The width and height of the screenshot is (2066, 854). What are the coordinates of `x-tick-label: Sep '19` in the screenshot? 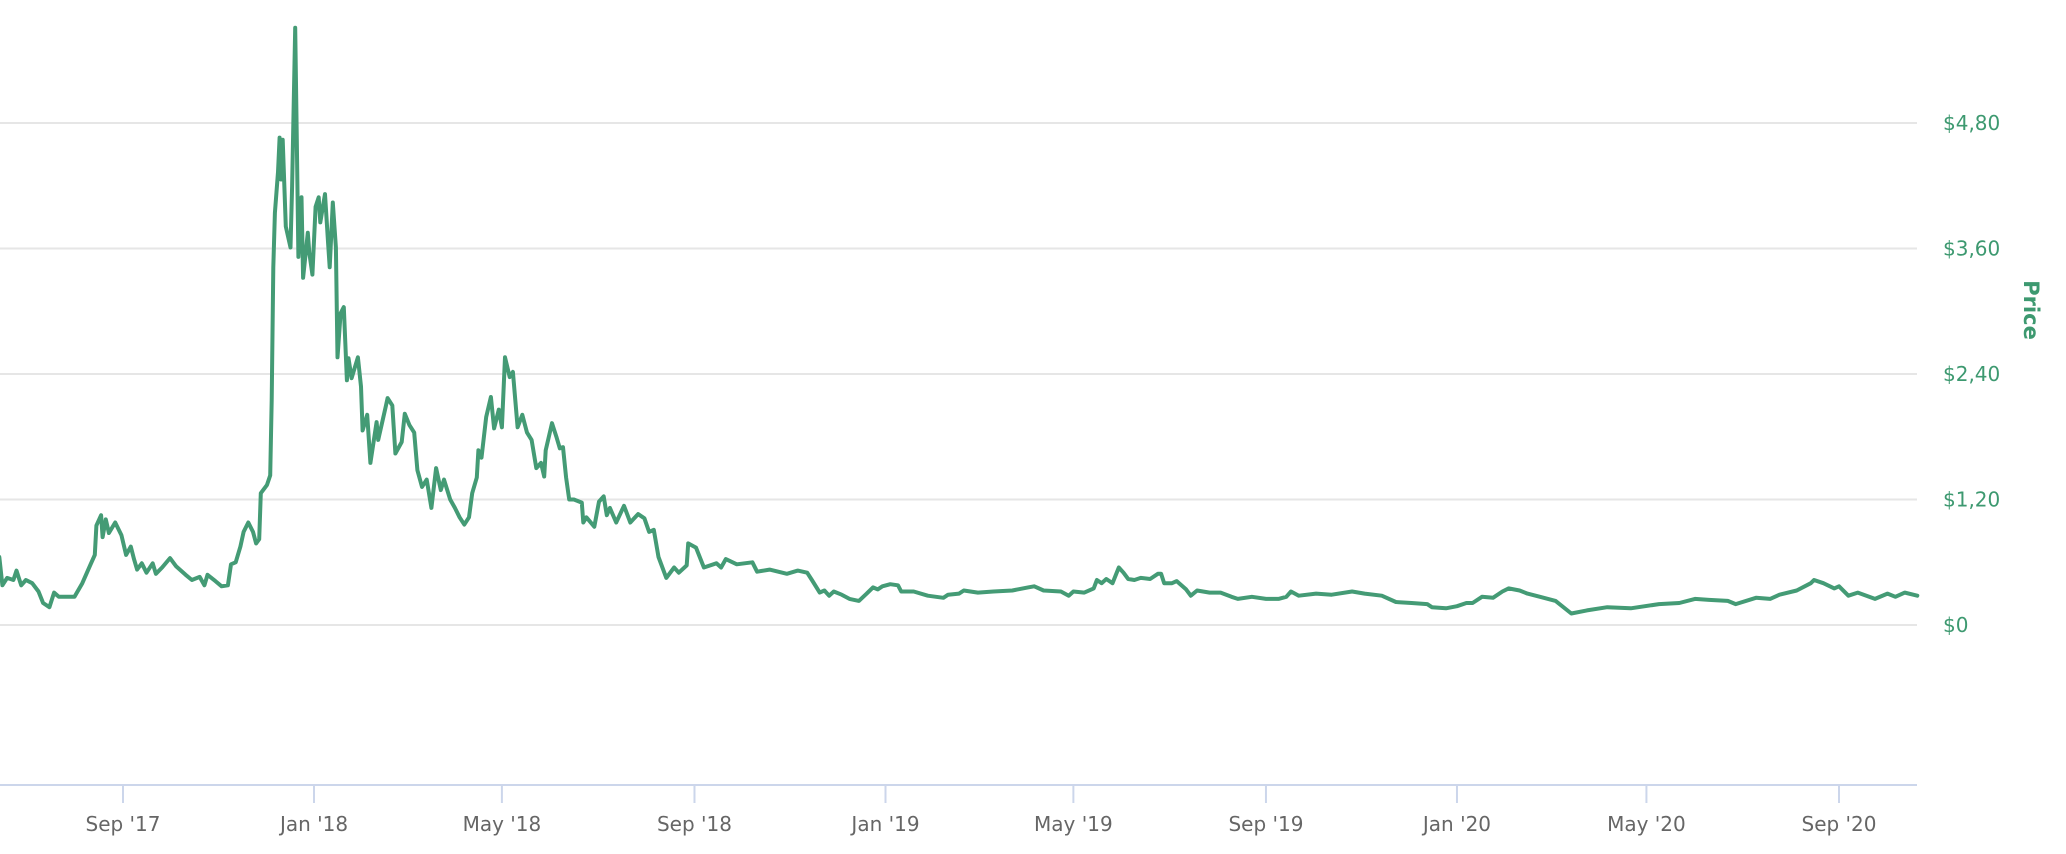 It's located at (1265, 824).